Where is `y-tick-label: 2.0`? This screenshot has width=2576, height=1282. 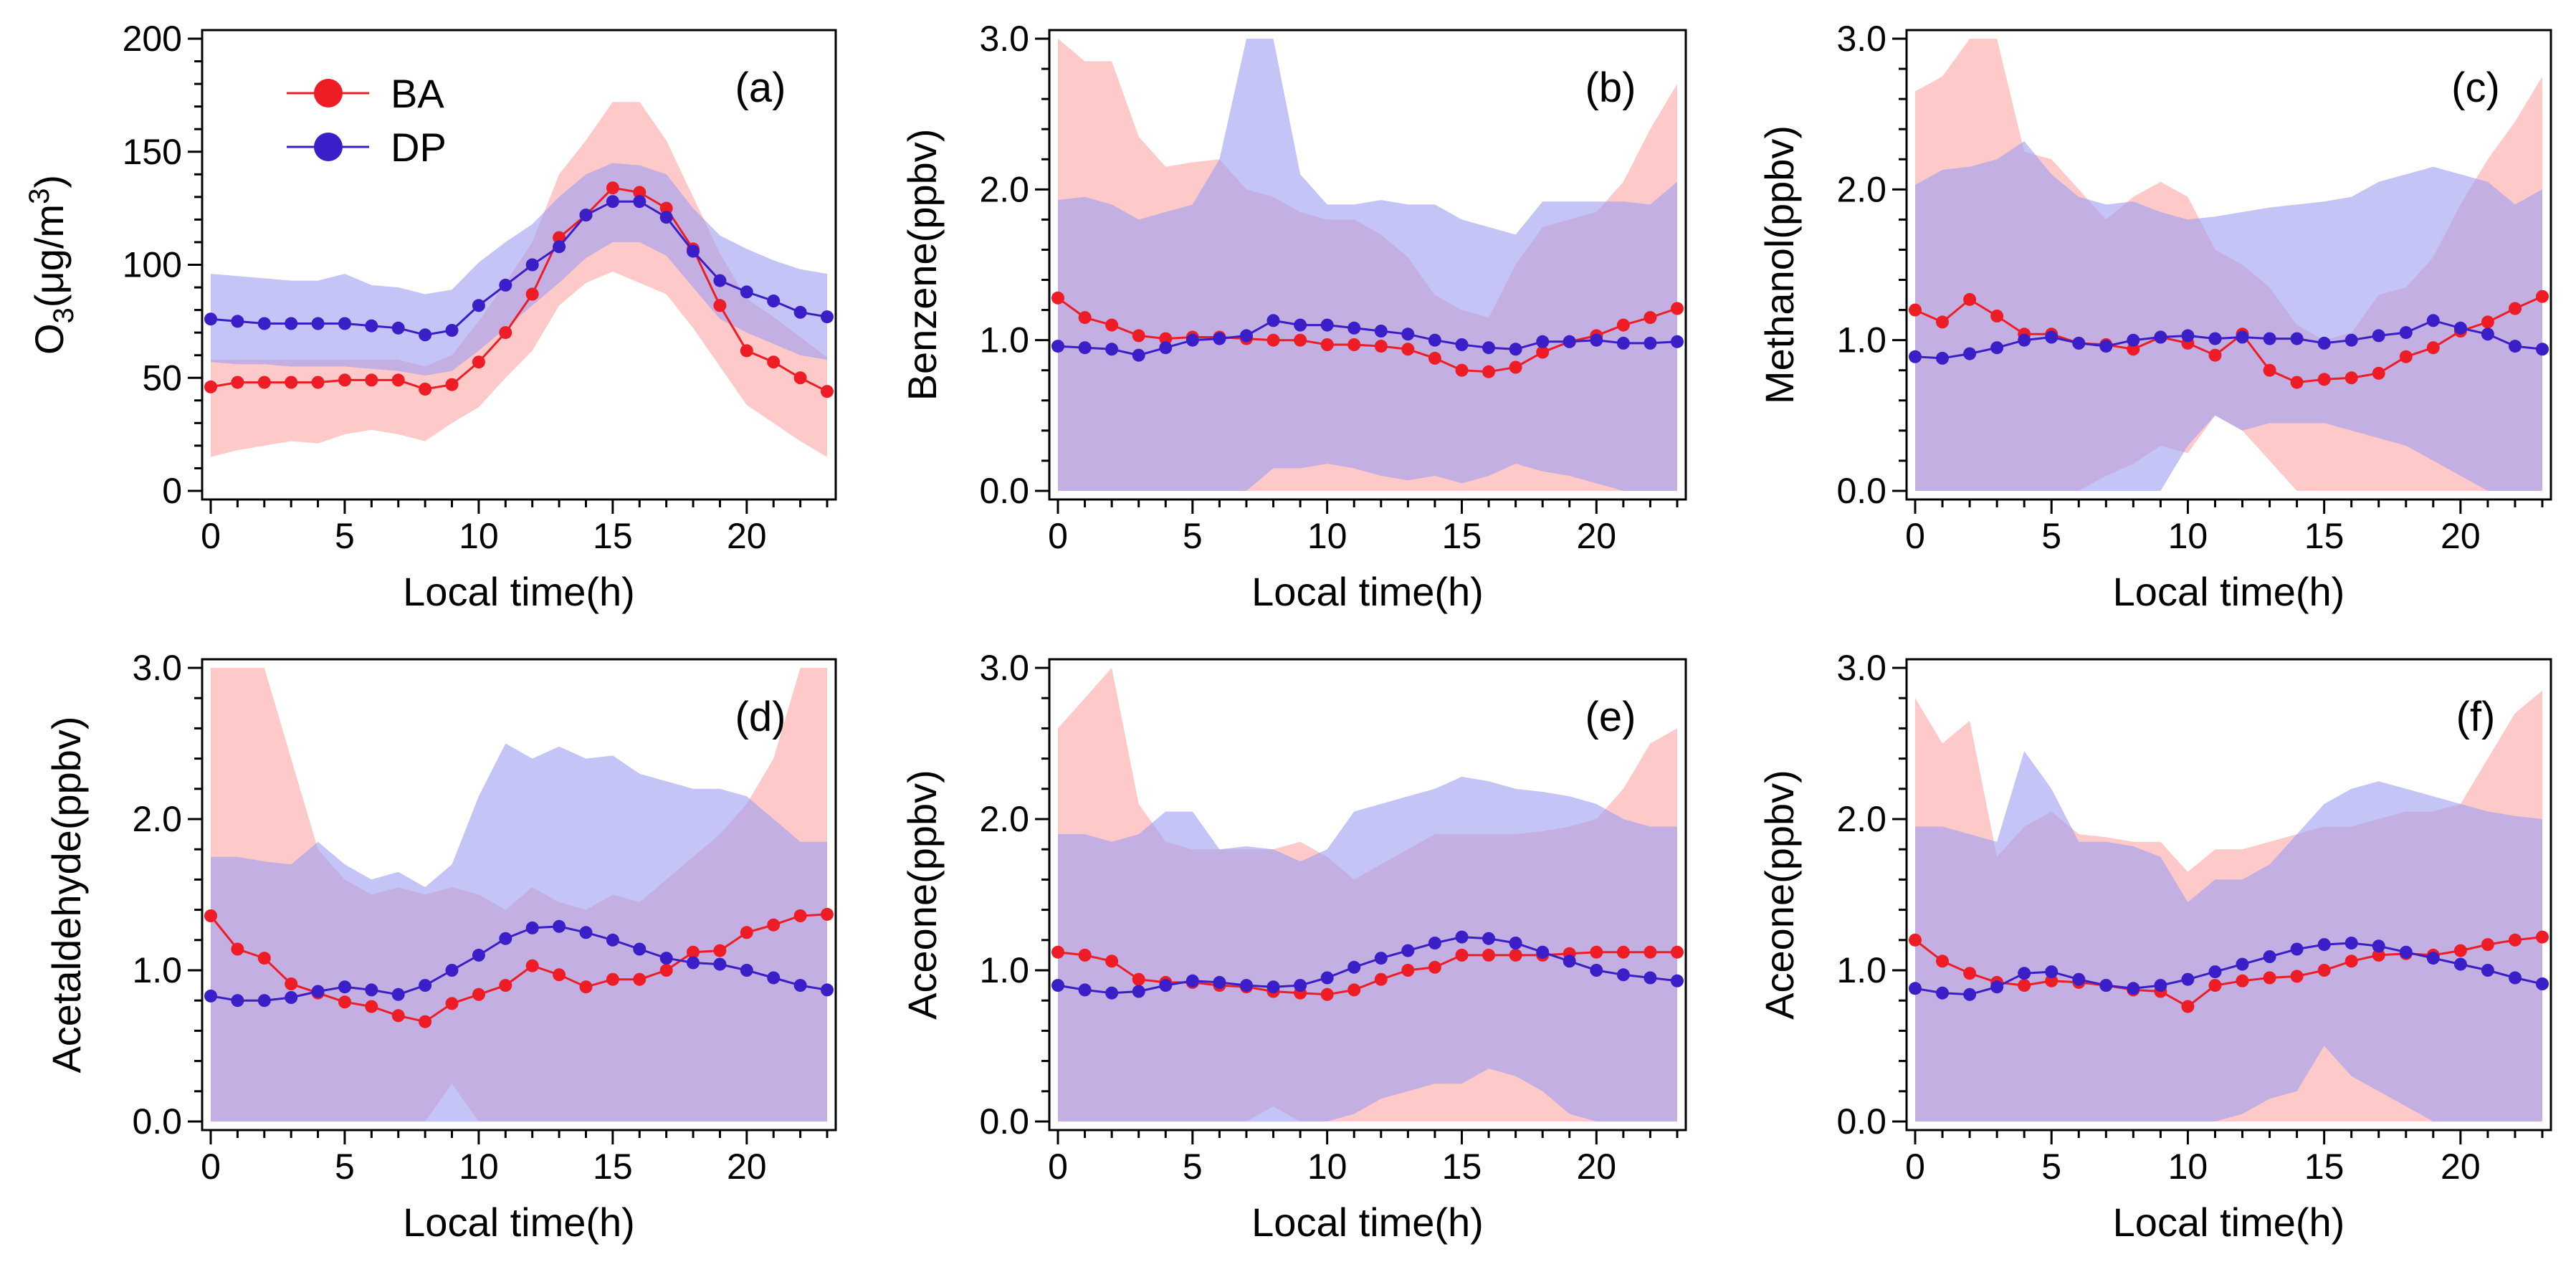 y-tick-label: 2.0 is located at coordinates (1861, 819).